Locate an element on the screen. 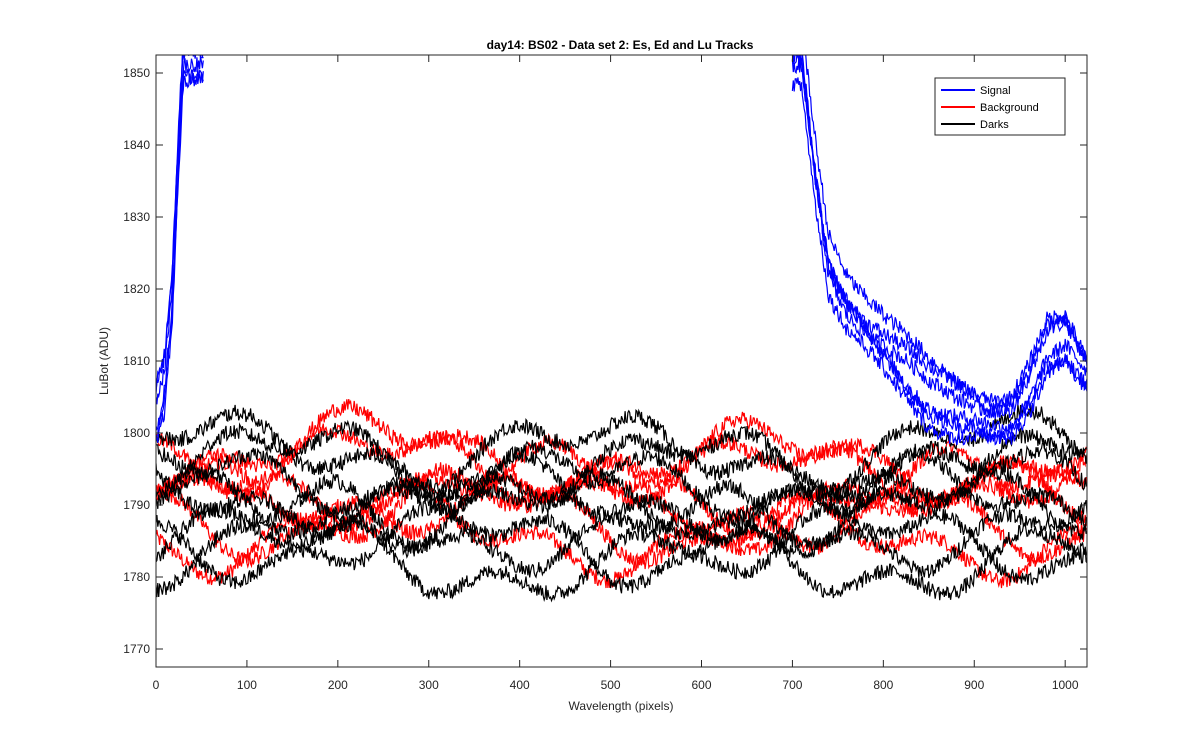  x-tick-label: 600 is located at coordinates (701, 685).